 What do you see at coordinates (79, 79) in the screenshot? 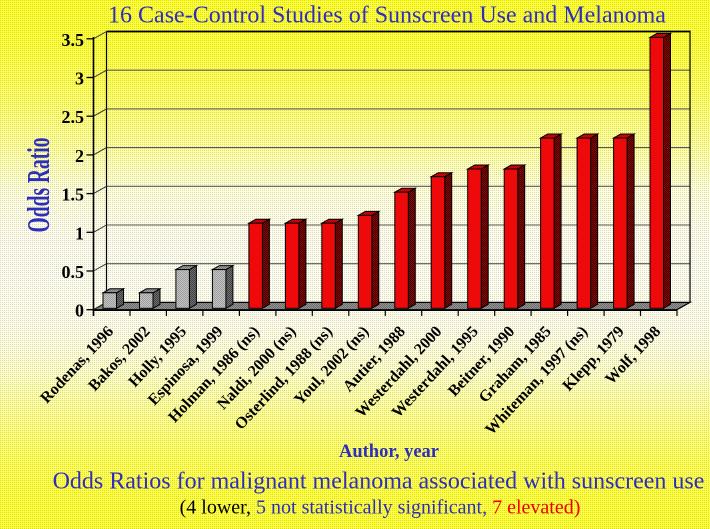
I see `svg-text: 3` at bounding box center [79, 79].